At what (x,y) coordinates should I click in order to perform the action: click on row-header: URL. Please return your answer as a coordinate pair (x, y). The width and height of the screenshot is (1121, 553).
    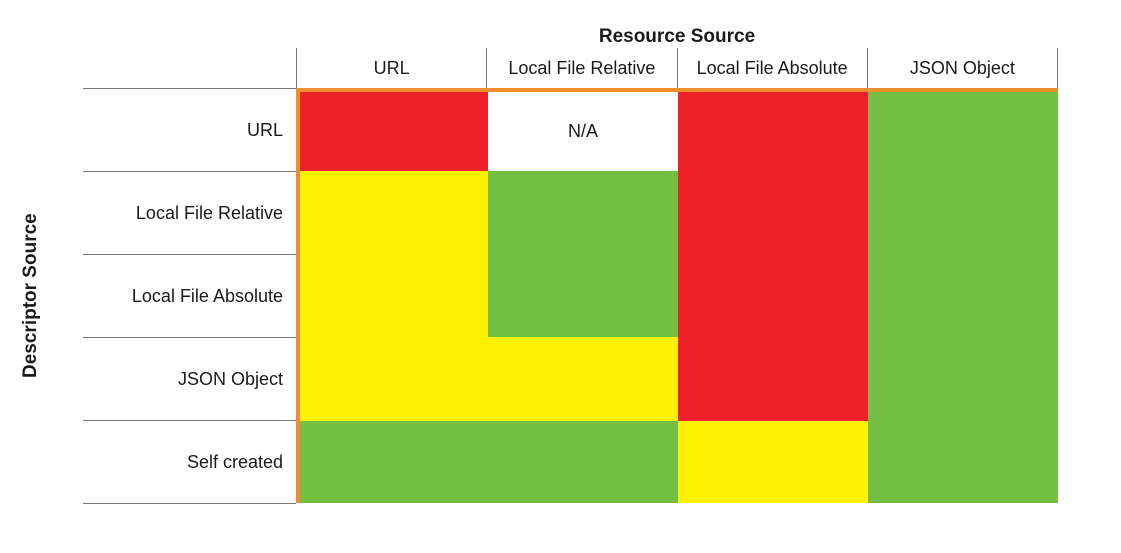
    Looking at the image, I should click on (189, 130).